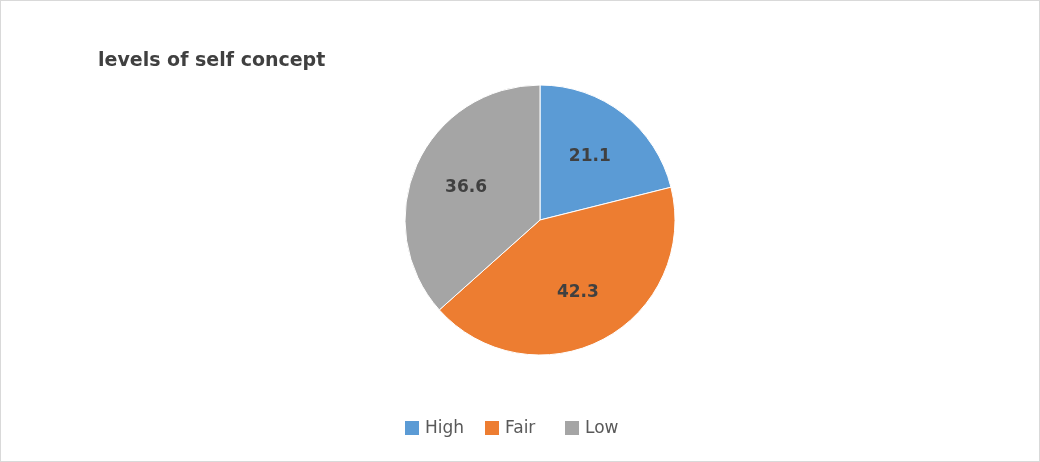  I want to click on data-label: 42.3, so click(577, 290).